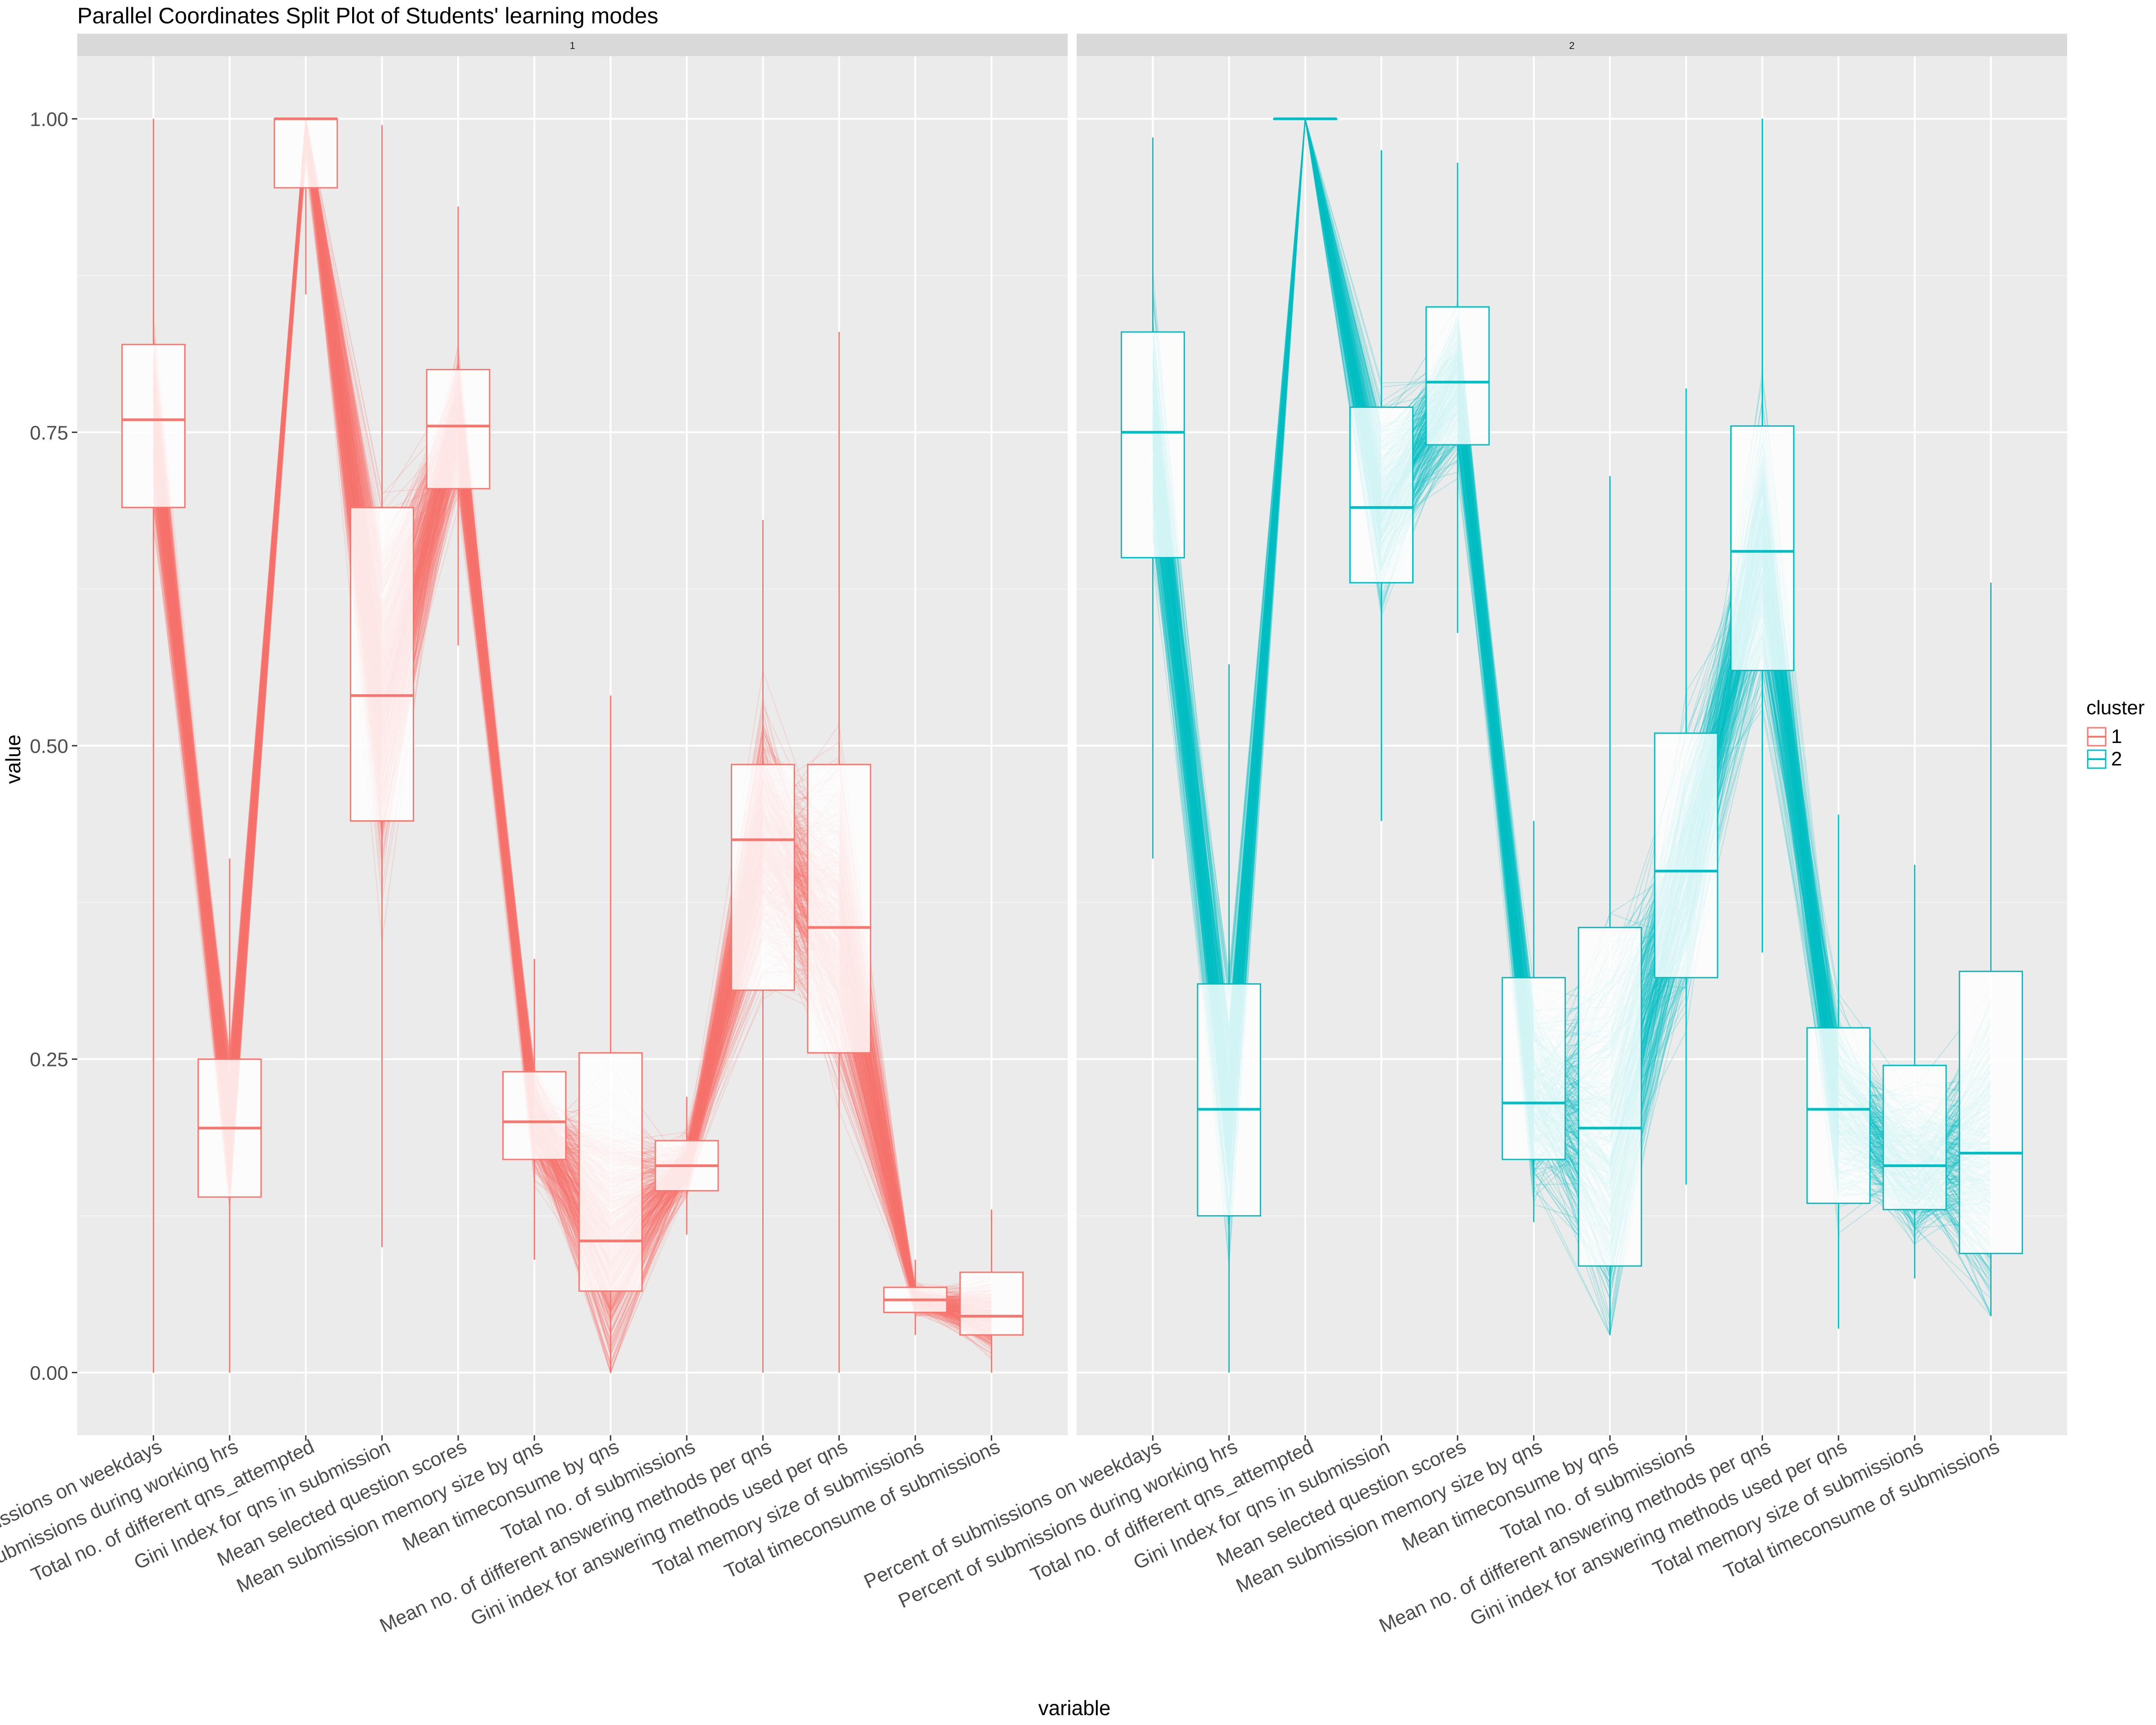 The height and width of the screenshot is (1725, 2156). Describe the element at coordinates (1074, 1708) in the screenshot. I see `x-axis-title: variable` at that location.